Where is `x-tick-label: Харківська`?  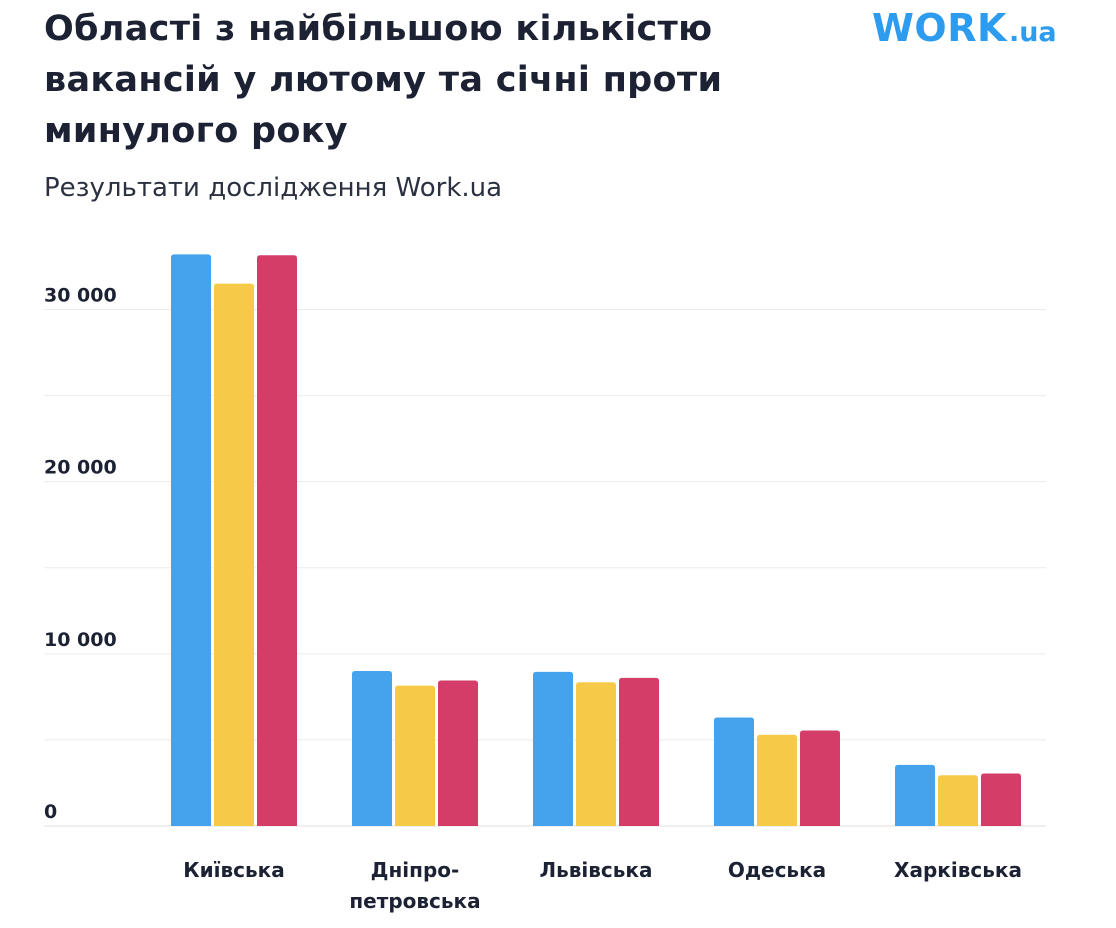
x-tick-label: Харківська is located at coordinates (958, 870).